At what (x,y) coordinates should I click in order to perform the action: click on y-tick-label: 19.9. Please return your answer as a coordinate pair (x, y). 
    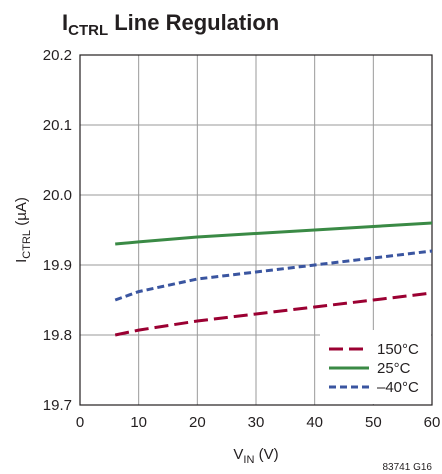
    Looking at the image, I should click on (57, 265).